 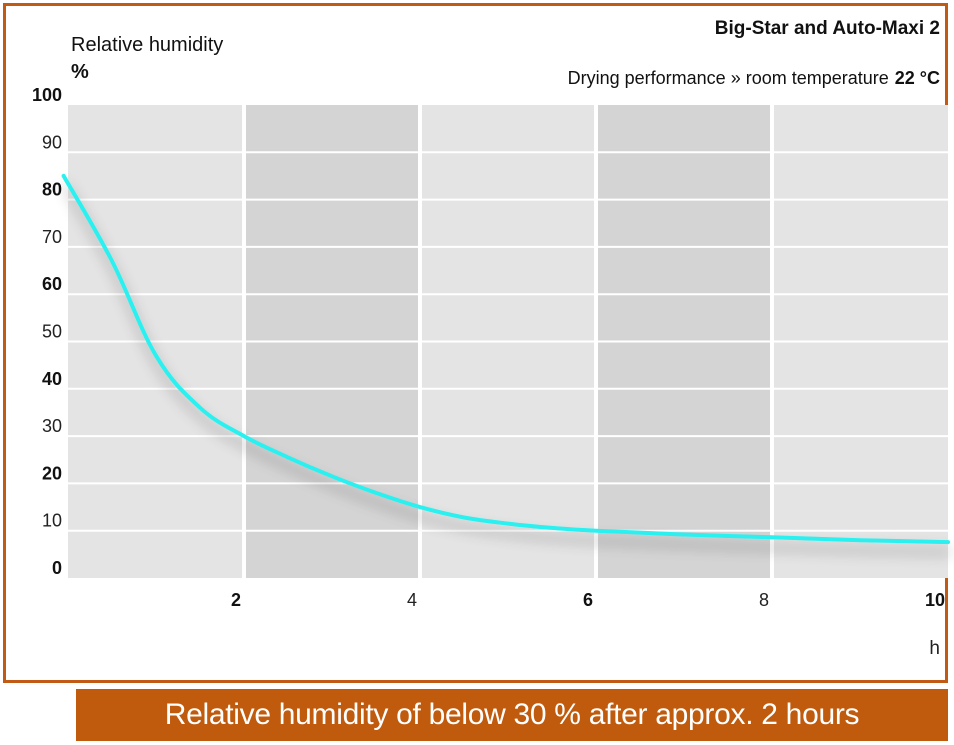 What do you see at coordinates (52, 379) in the screenshot?
I see `y-tick-label: 40` at bounding box center [52, 379].